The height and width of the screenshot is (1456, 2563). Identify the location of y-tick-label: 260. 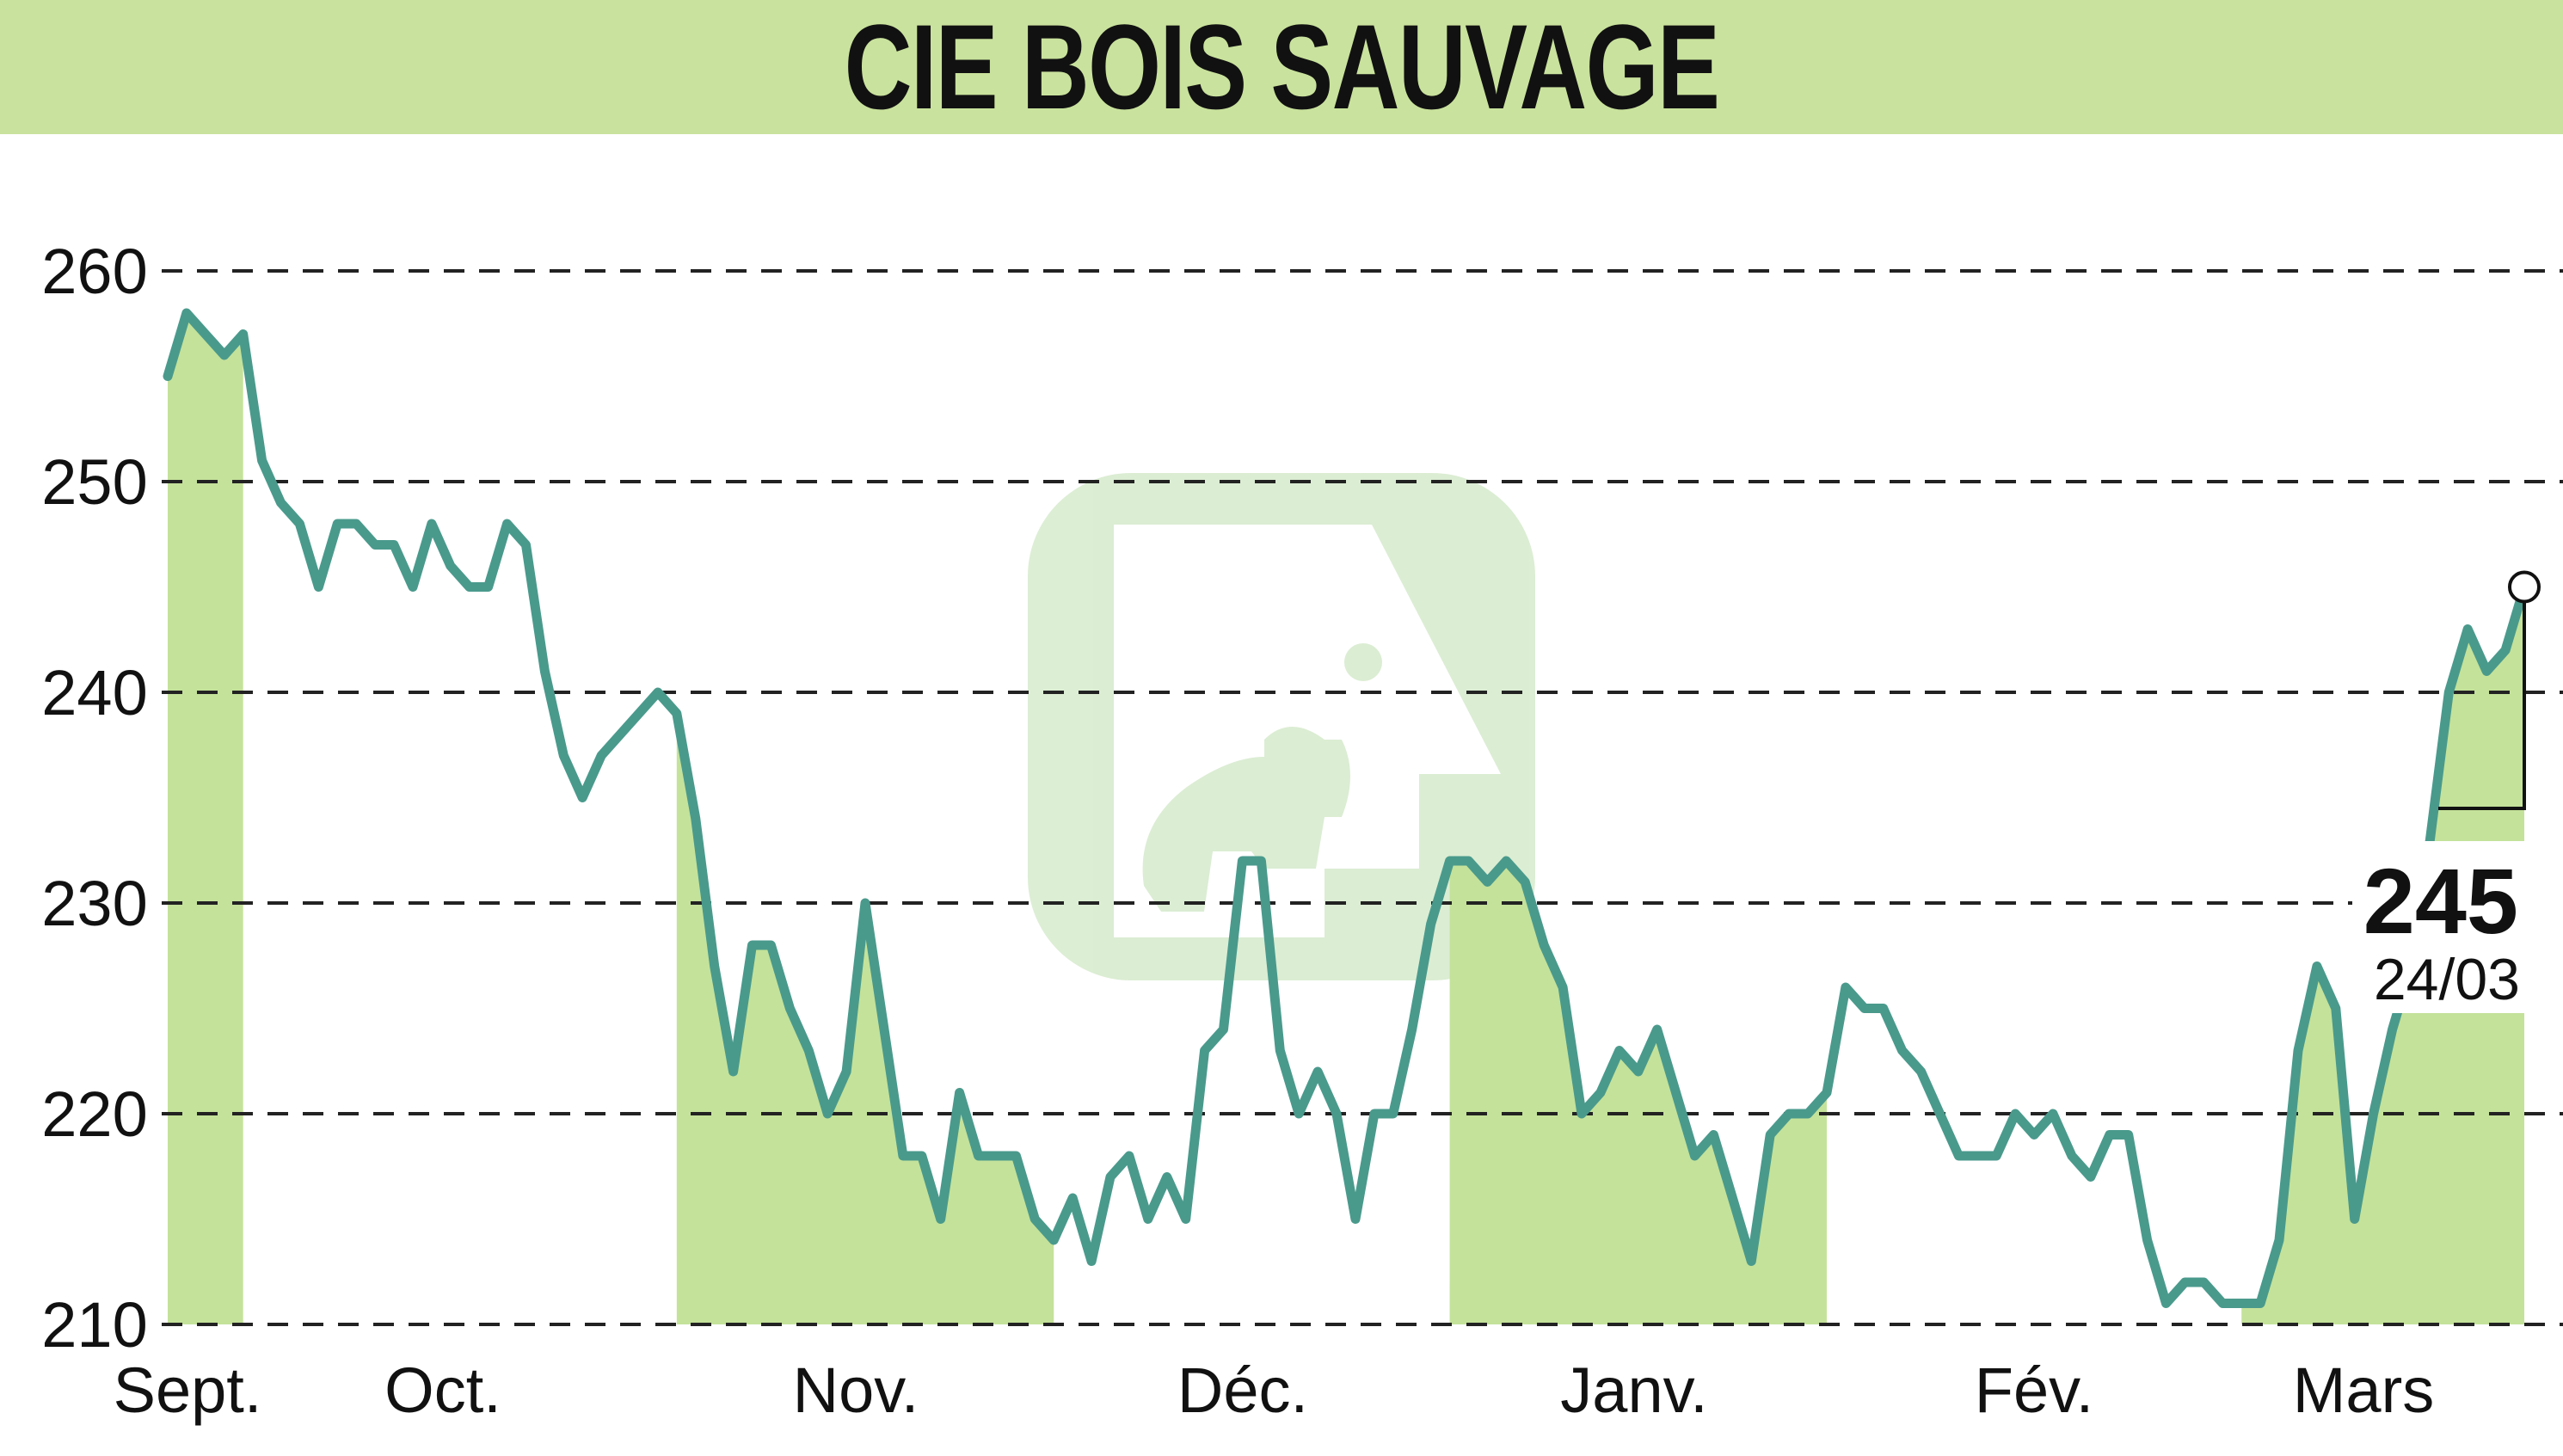
(94, 272).